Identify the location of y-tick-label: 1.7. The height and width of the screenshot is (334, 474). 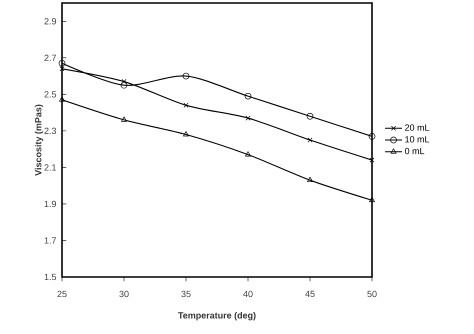
(50, 240).